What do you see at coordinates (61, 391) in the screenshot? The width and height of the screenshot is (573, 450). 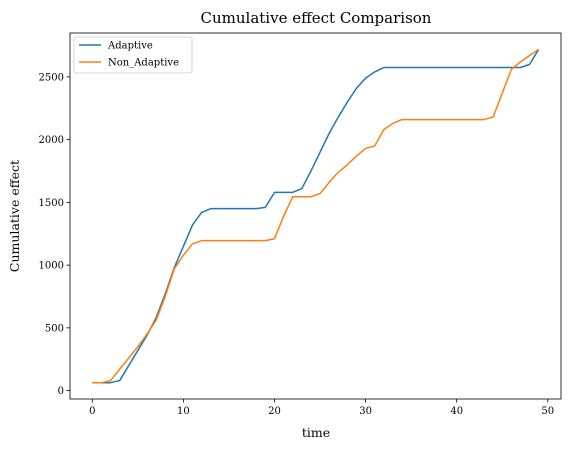 I see `y-tick-label: 0` at bounding box center [61, 391].